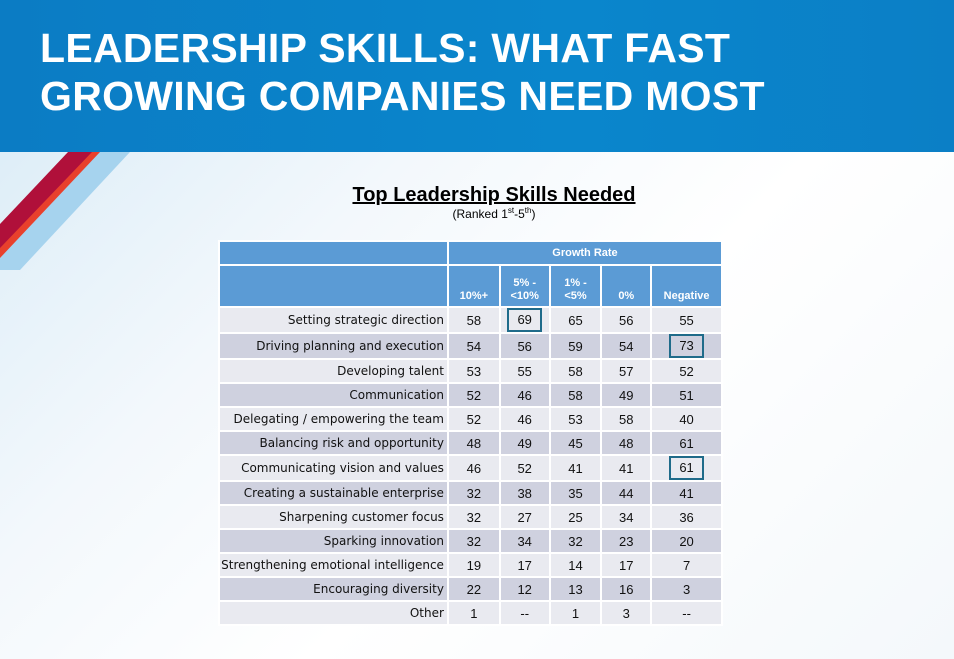 The height and width of the screenshot is (659, 954). Describe the element at coordinates (333, 613) in the screenshot. I see `row-label: Other` at that location.